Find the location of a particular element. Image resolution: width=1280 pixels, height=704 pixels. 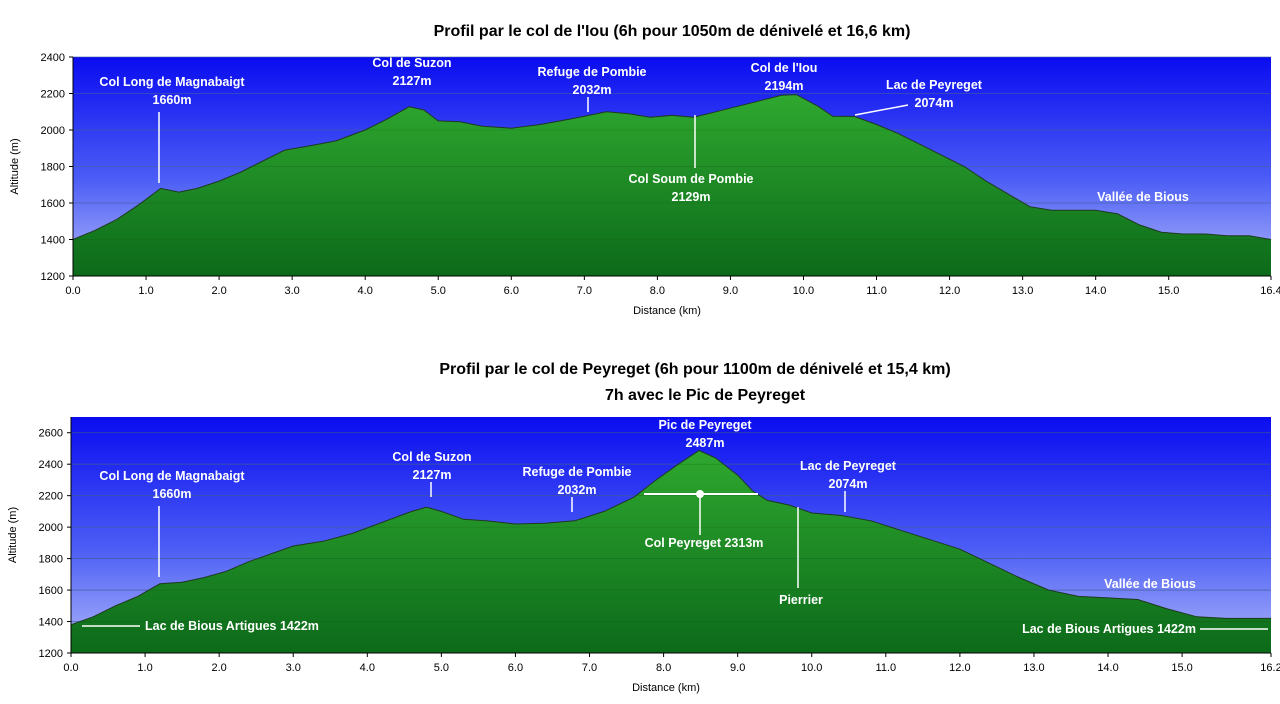

x-tick-label: 16.2 is located at coordinates (1270, 668).